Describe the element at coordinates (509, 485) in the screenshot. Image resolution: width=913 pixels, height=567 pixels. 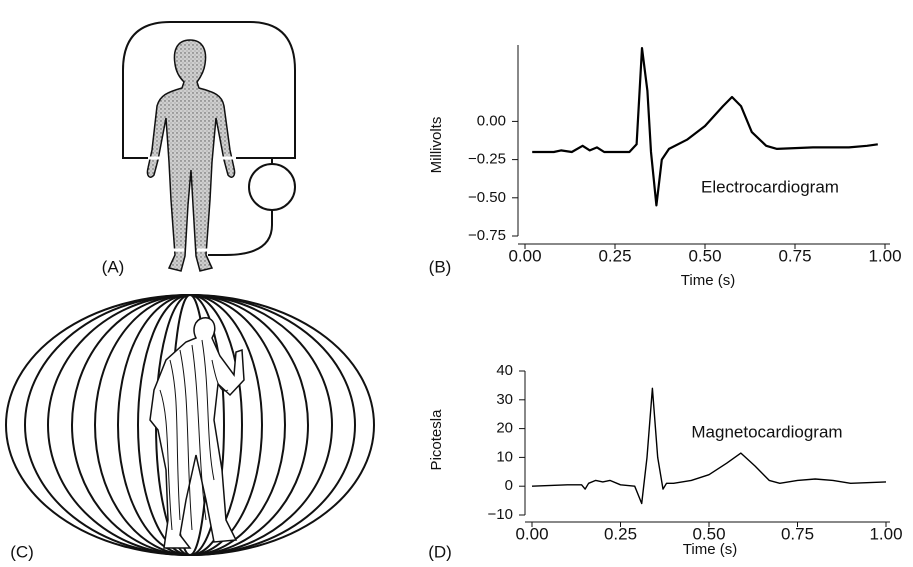
I see `y-tick-label: 0` at that location.